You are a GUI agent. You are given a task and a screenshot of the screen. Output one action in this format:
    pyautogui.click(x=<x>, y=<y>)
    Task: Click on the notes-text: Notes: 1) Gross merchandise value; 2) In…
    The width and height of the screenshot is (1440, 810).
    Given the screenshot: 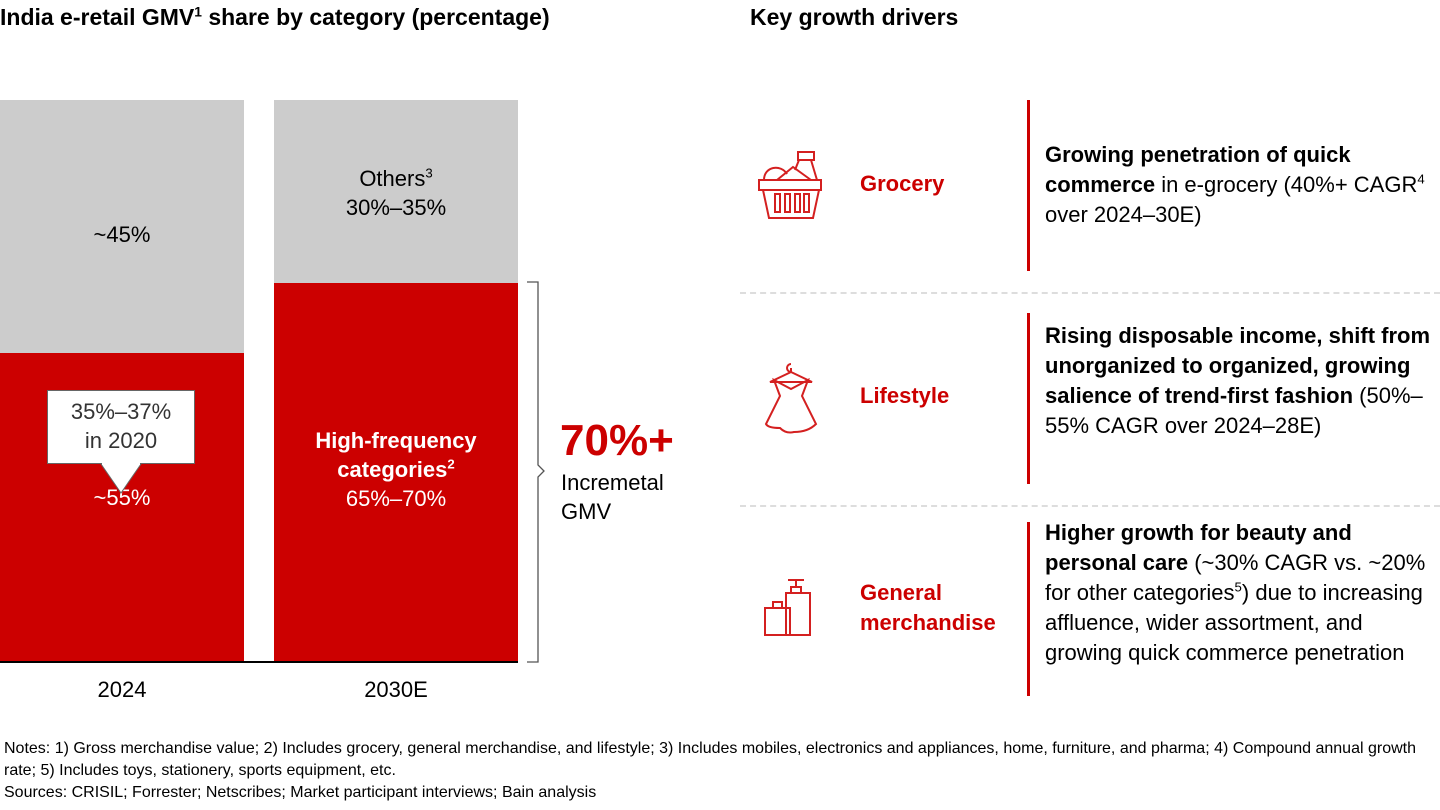 What is the action you would take?
    pyautogui.click(x=710, y=759)
    